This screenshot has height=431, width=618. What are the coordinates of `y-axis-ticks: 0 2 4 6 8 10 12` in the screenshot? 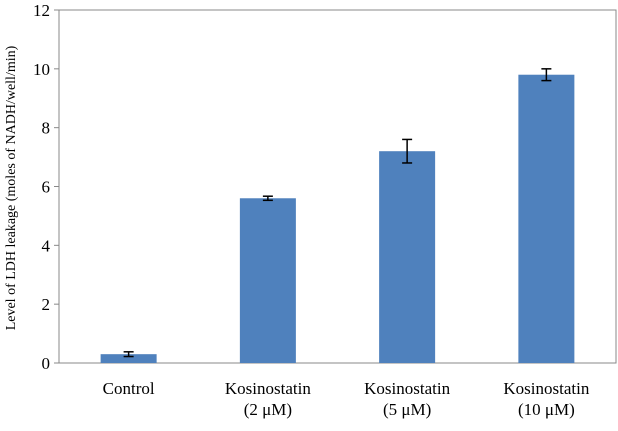 It's located at (46, 187).